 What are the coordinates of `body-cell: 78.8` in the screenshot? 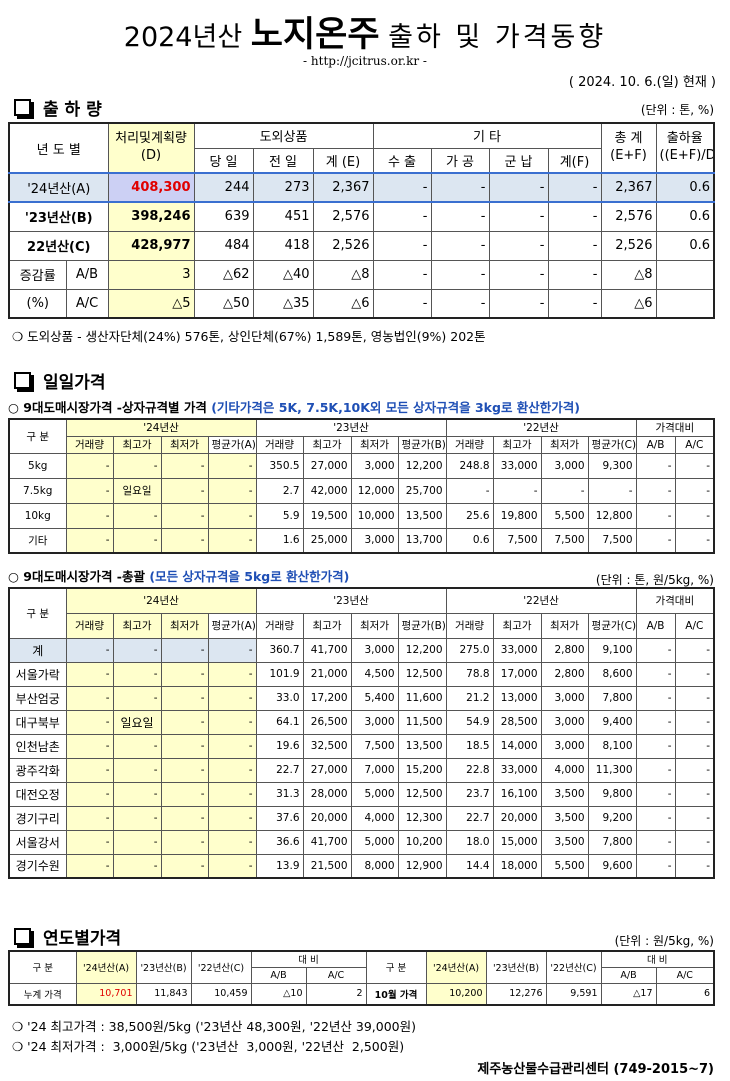 It's located at (469, 674).